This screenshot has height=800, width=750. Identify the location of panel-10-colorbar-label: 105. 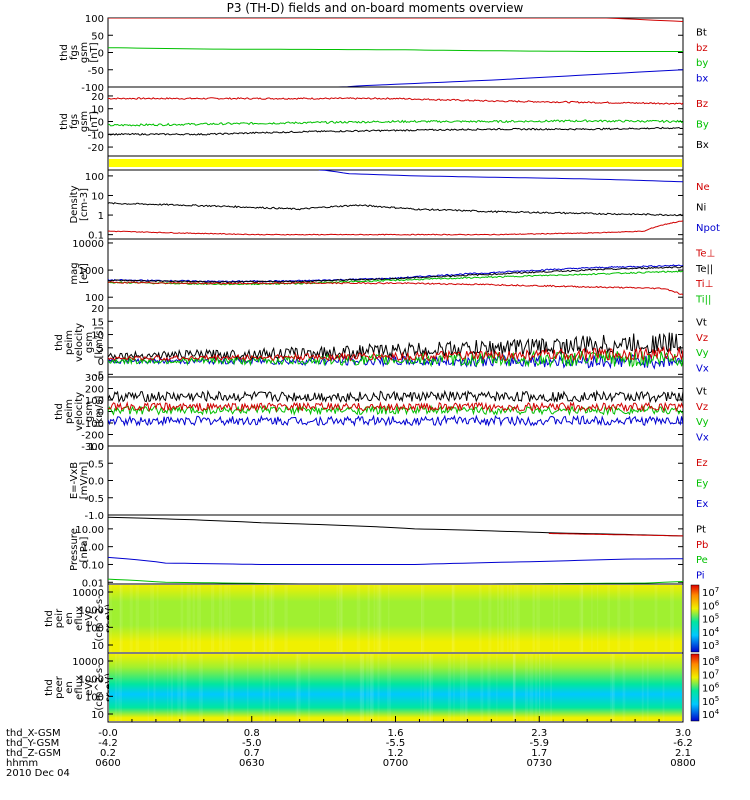
(710, 619).